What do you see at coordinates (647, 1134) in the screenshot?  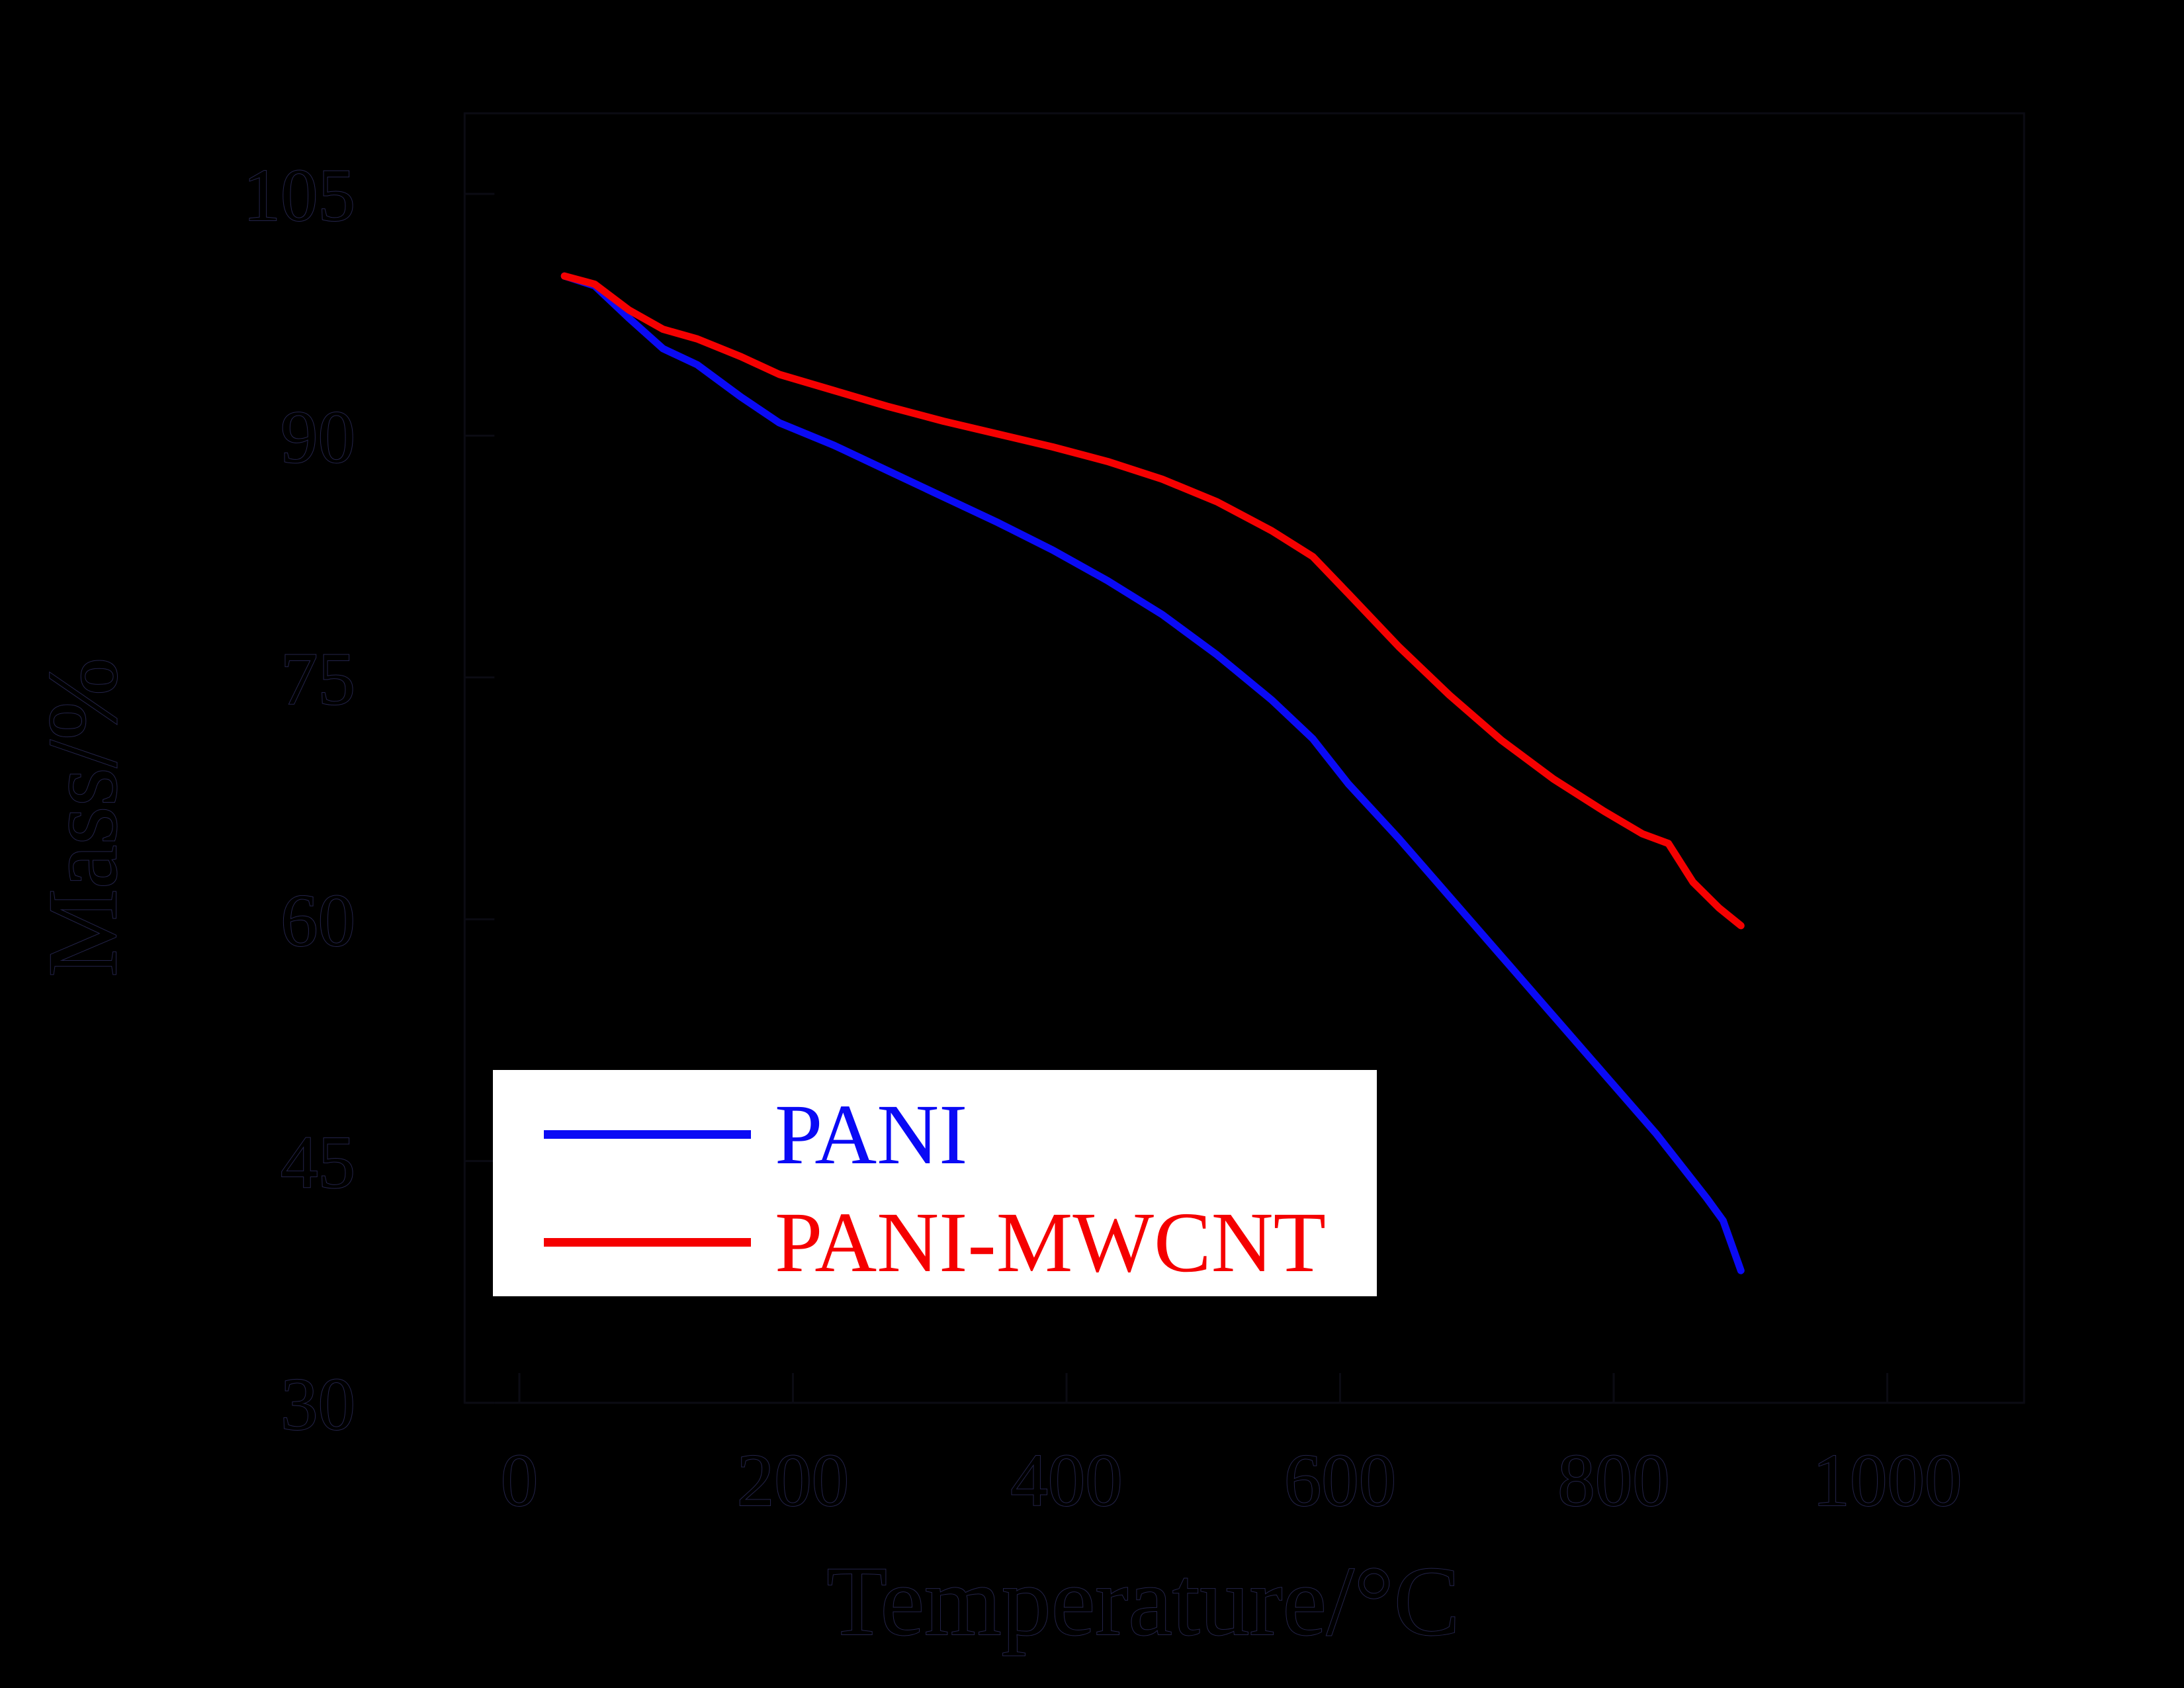 I see `pani-line-swatch` at bounding box center [647, 1134].